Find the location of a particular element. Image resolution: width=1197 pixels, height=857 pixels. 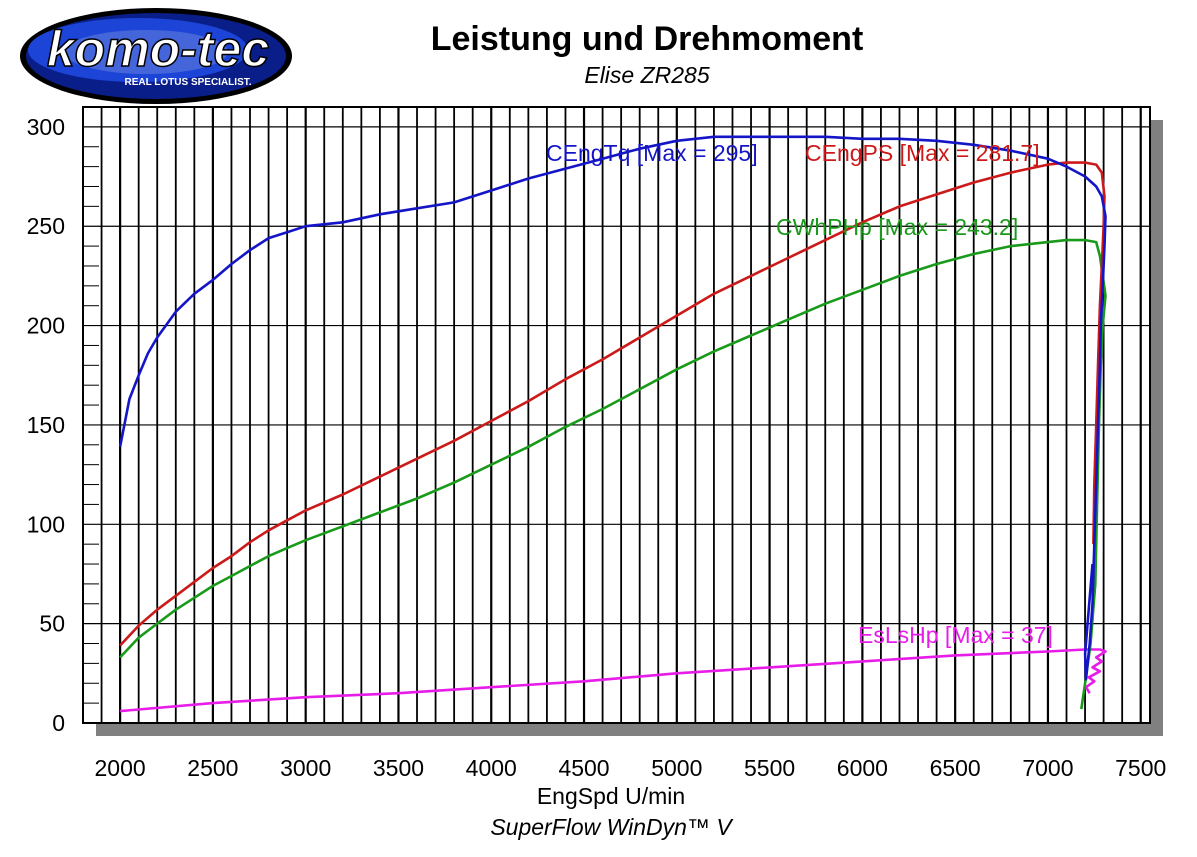

x-tick-label: 6500 is located at coordinates (955, 768).